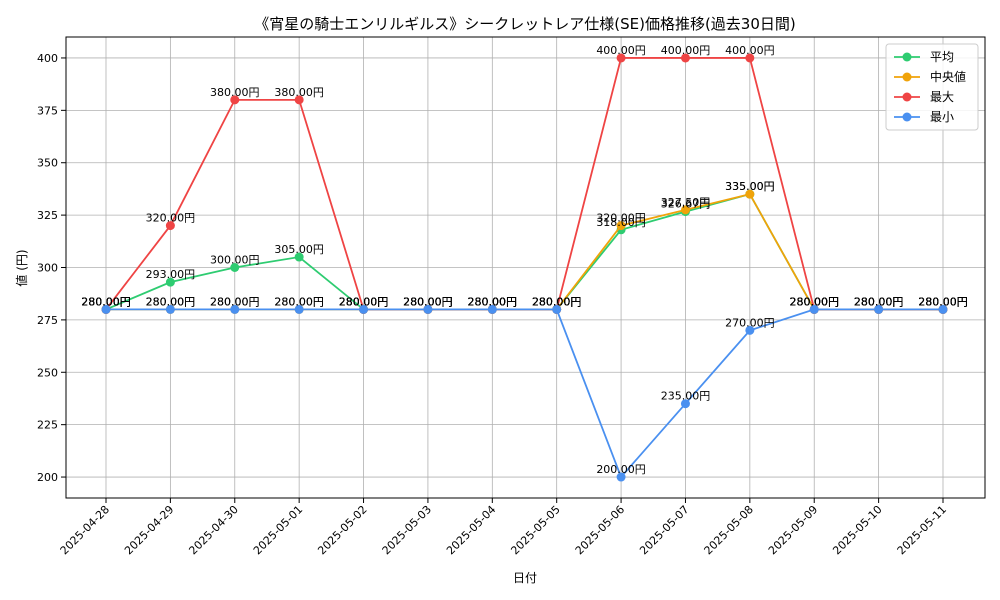  What do you see at coordinates (857, 530) in the screenshot?
I see `x-tick-label: 2025-05-10` at bounding box center [857, 530].